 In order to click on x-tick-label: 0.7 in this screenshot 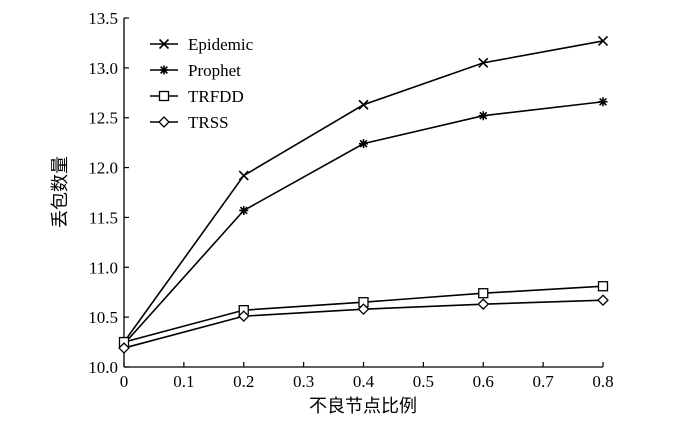, I will do `click(544, 381)`.